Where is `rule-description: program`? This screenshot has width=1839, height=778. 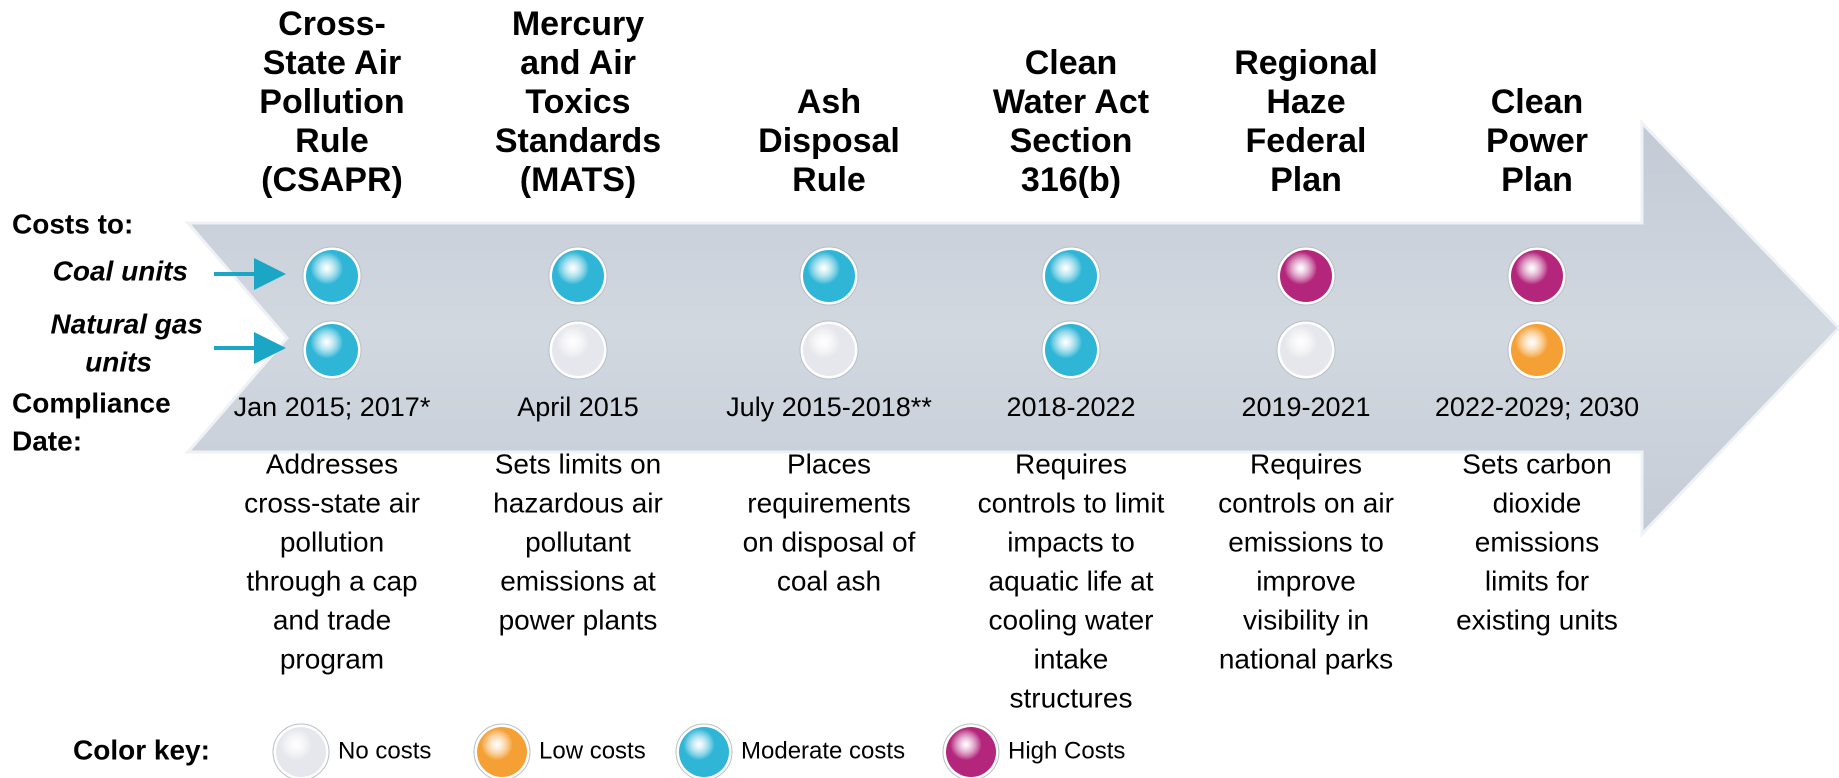
rule-description: program is located at coordinates (332, 658).